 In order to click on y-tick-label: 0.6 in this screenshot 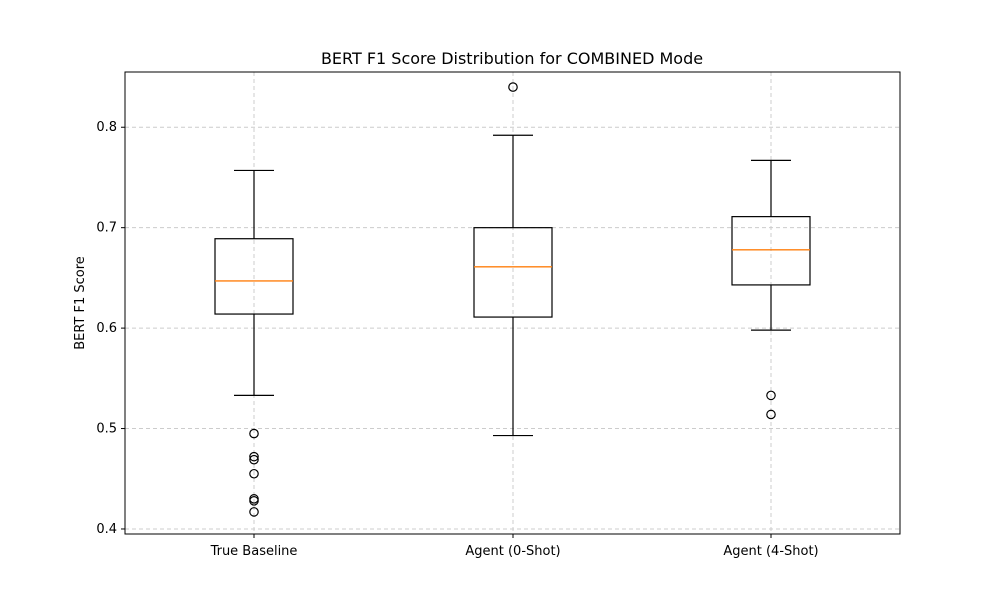, I will do `click(106, 328)`.